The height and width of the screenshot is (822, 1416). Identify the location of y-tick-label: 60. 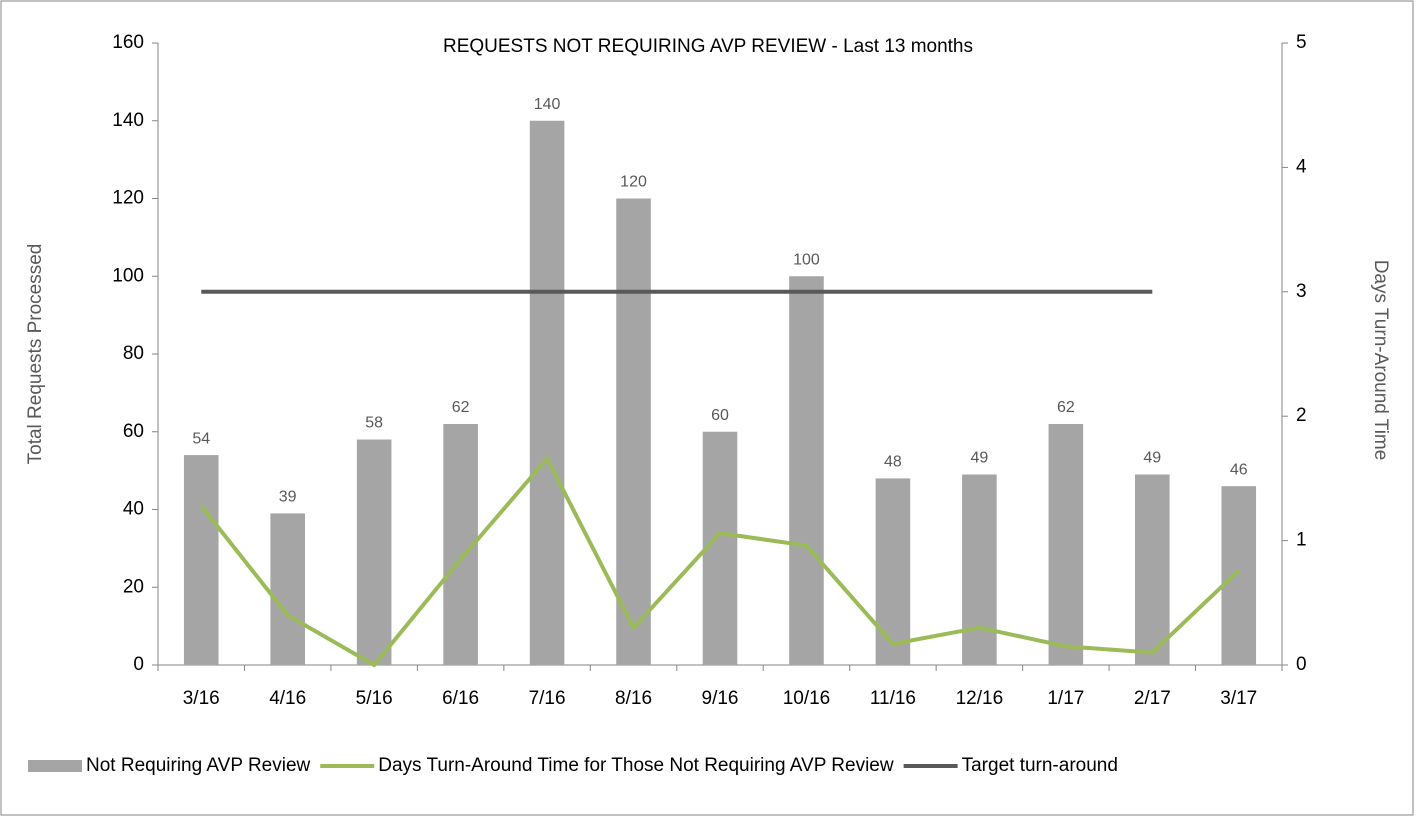
(133, 431).